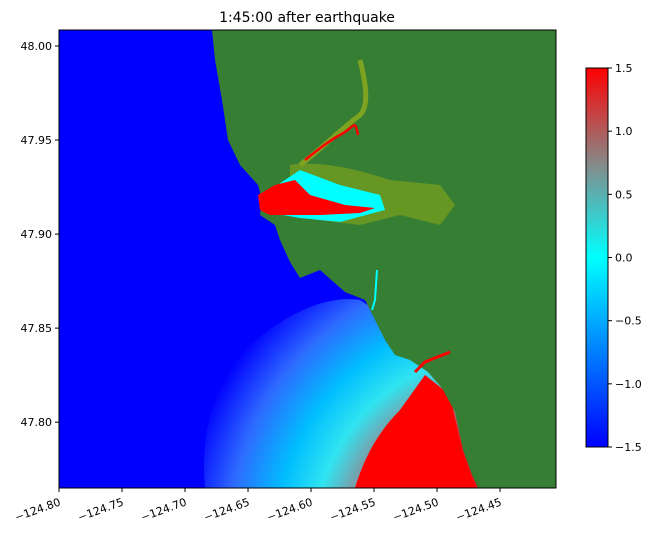  Describe the element at coordinates (37, 46) in the screenshot. I see `y-tick-label: 48.00` at that location.